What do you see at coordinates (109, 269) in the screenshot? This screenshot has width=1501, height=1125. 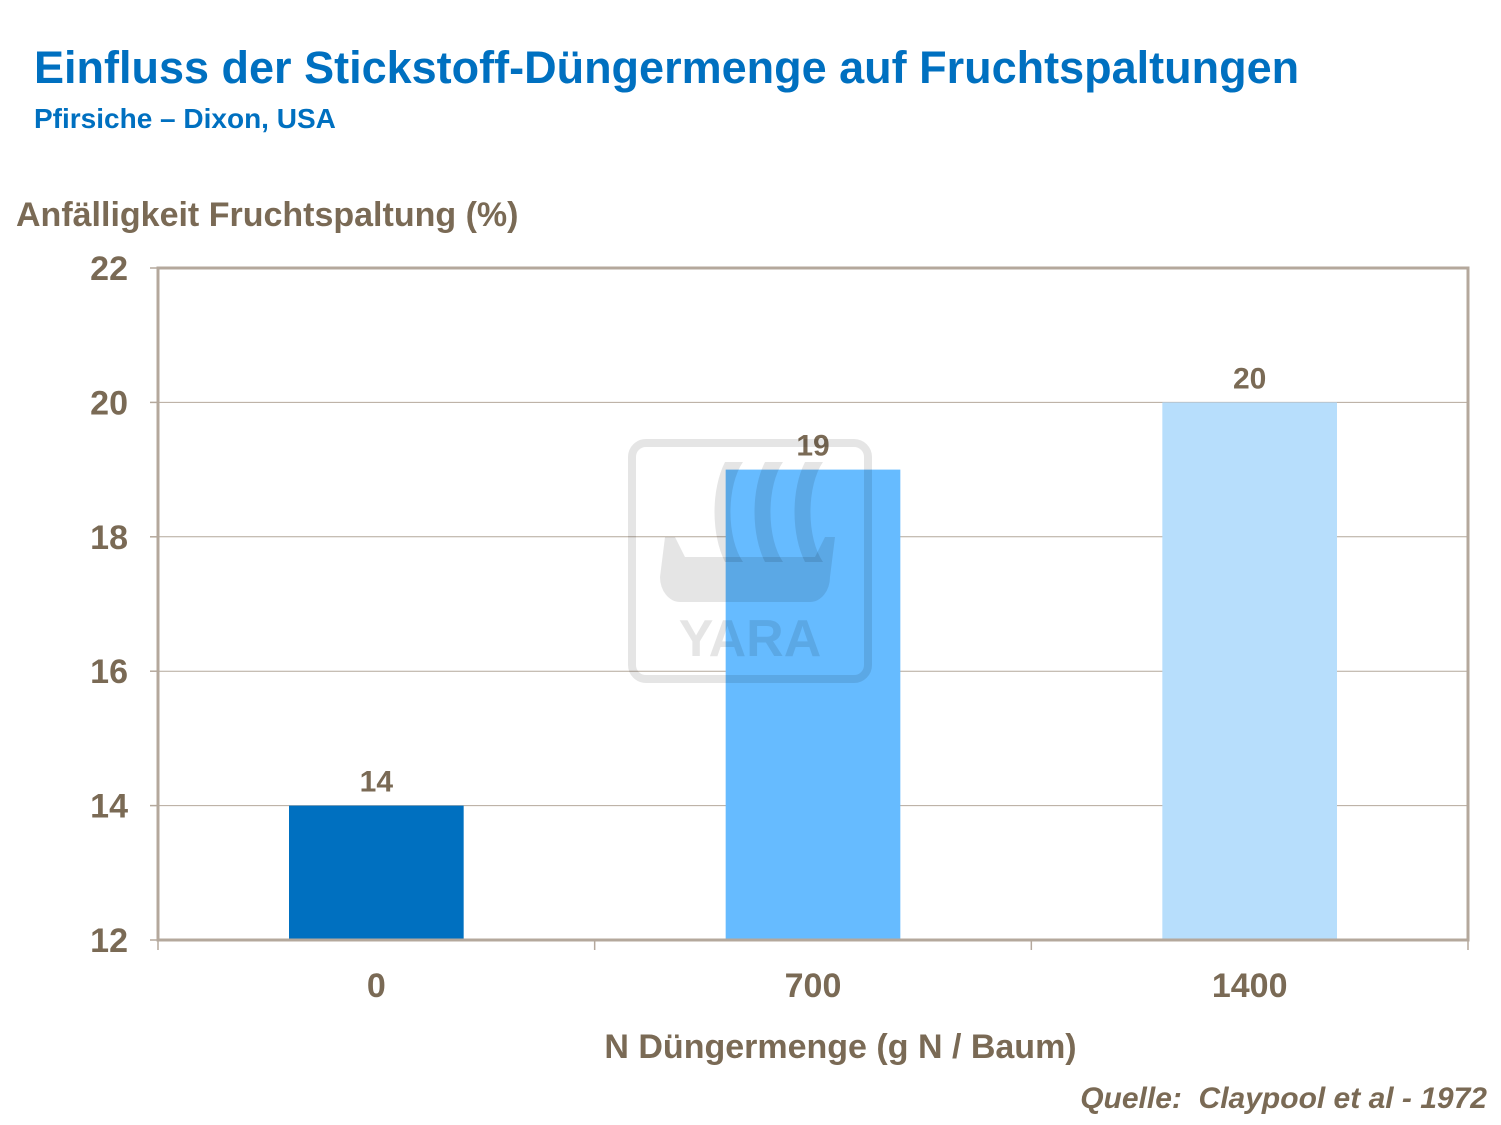 I see `y-tick-label: 22` at bounding box center [109, 269].